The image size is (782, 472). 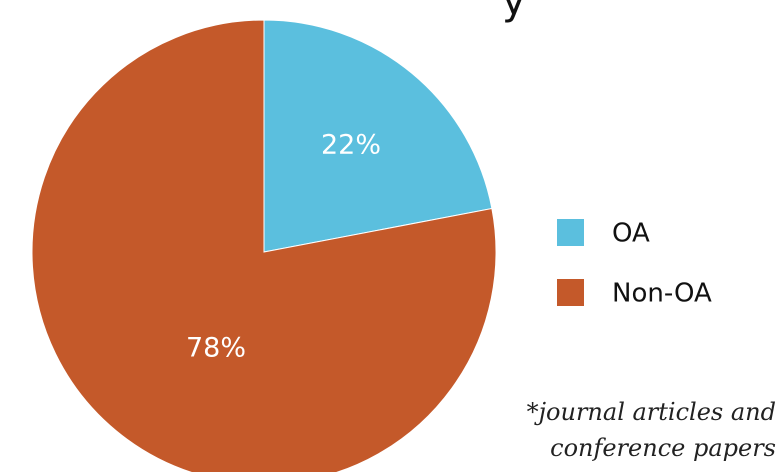 What do you see at coordinates (631, 234) in the screenshot?
I see `legend-label-oa: OA` at bounding box center [631, 234].